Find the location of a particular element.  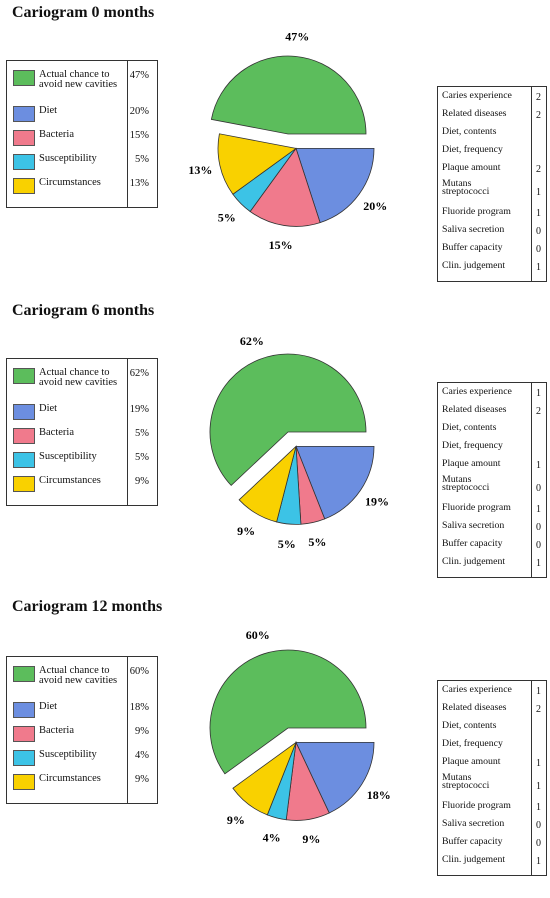

pie-slice-circumstances is located at coordinates (264, 778).